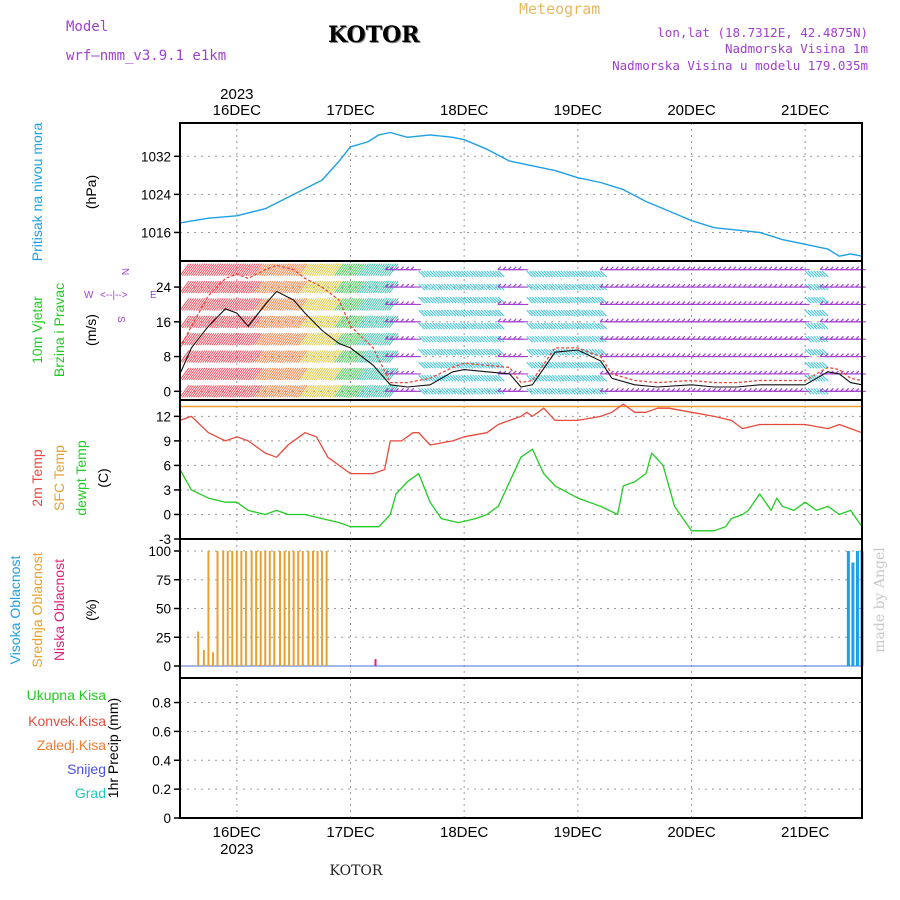 The height and width of the screenshot is (900, 900). What do you see at coordinates (521, 194) in the screenshot?
I see `pressure-line` at bounding box center [521, 194].